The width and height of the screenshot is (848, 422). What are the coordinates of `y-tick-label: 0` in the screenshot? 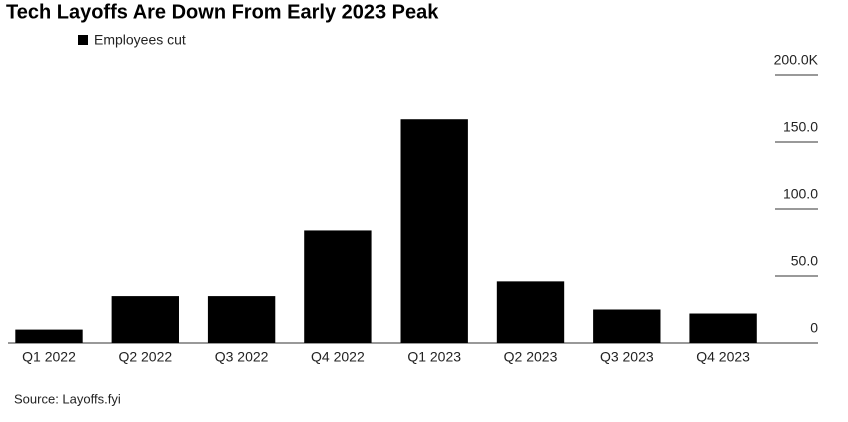 It's located at (814, 328).